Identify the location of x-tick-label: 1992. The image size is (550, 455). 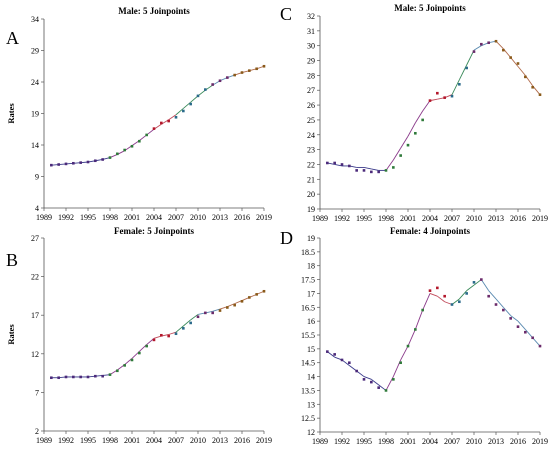
(66, 440).